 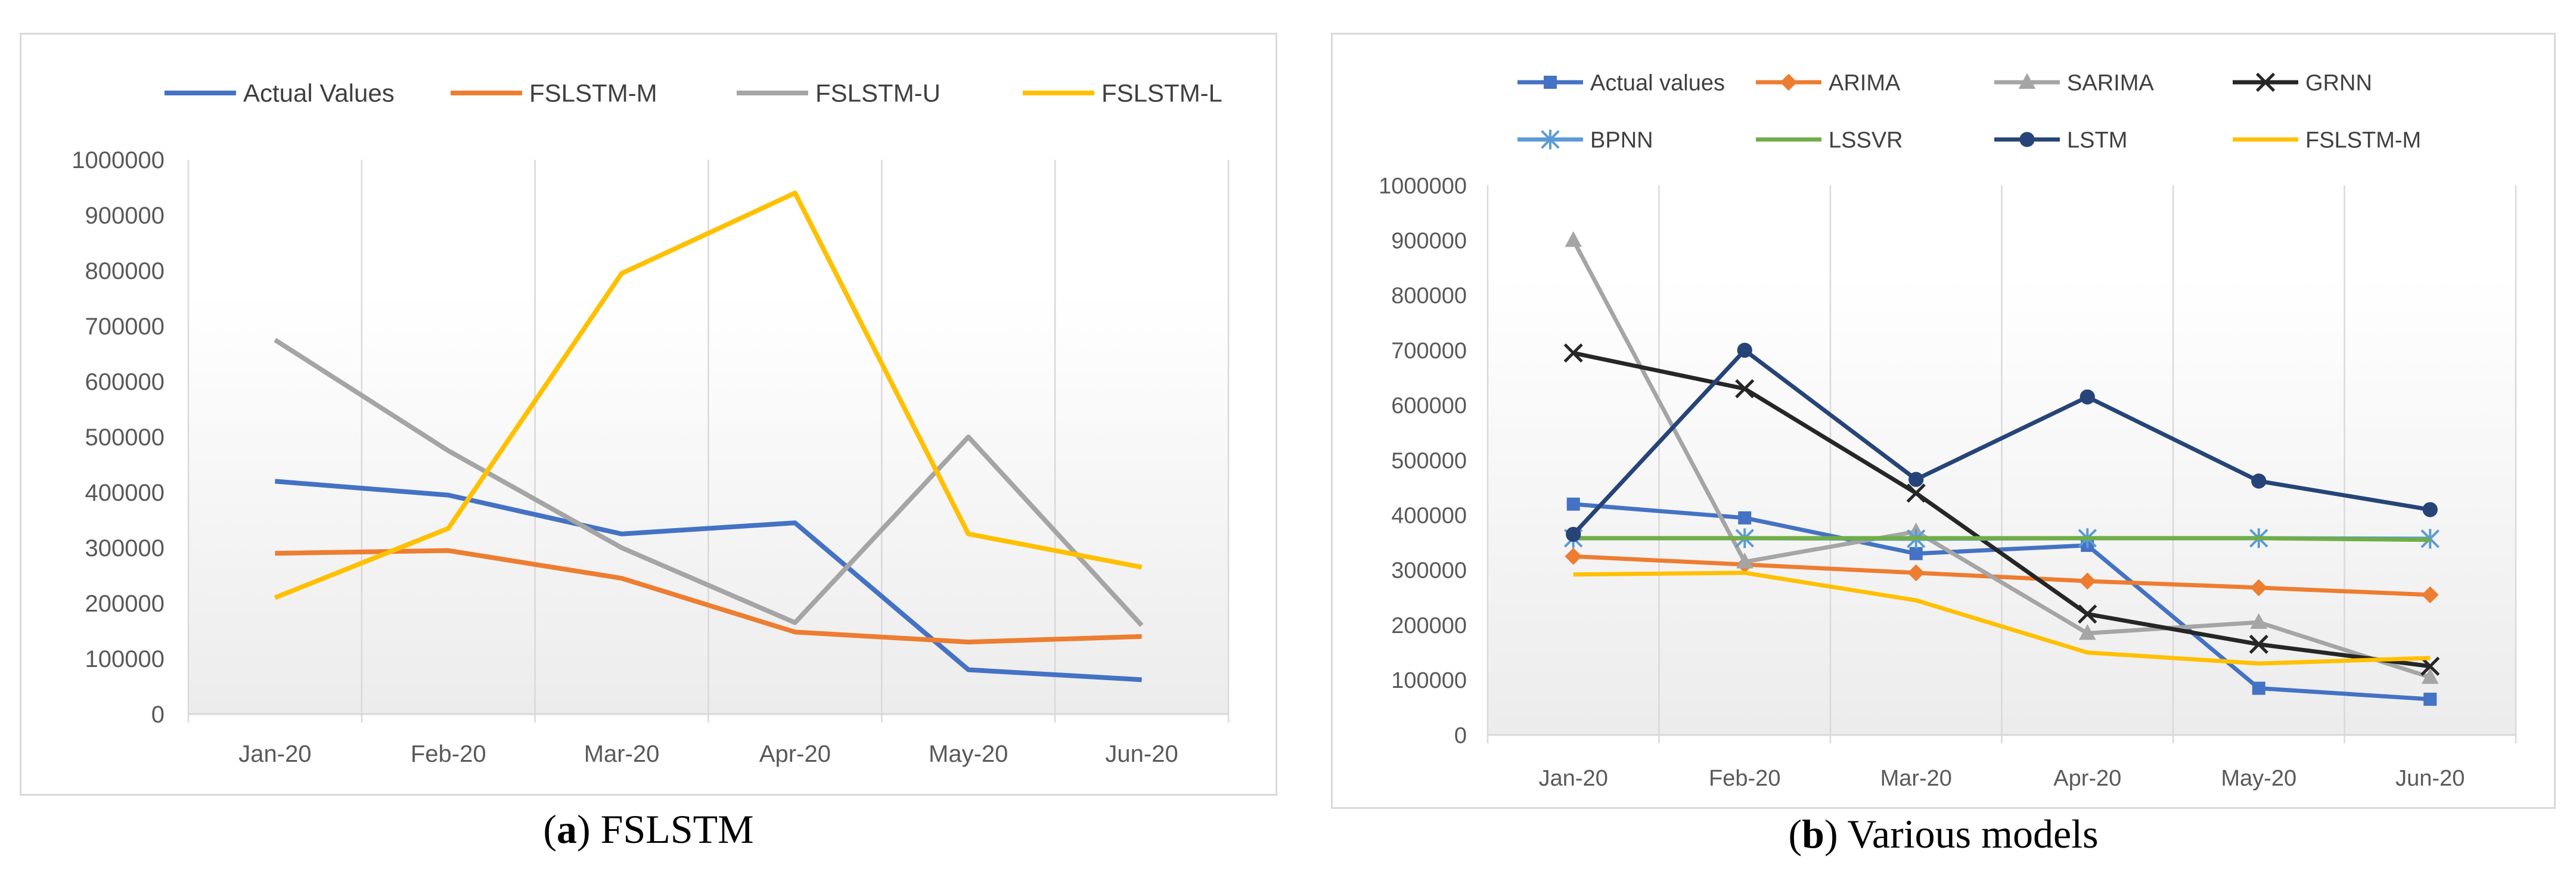 I want to click on chart-a-y-tick-label: 200000, so click(x=125, y=604).